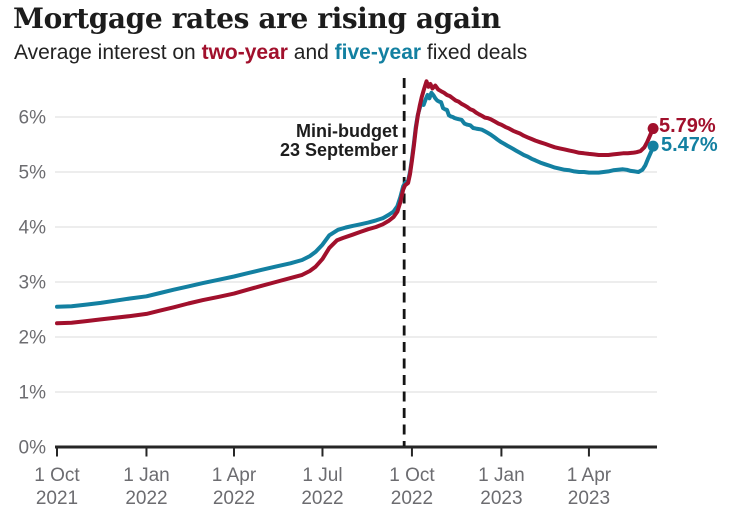  I want to click on annotation-line-1: Mini-budget, so click(347, 131).